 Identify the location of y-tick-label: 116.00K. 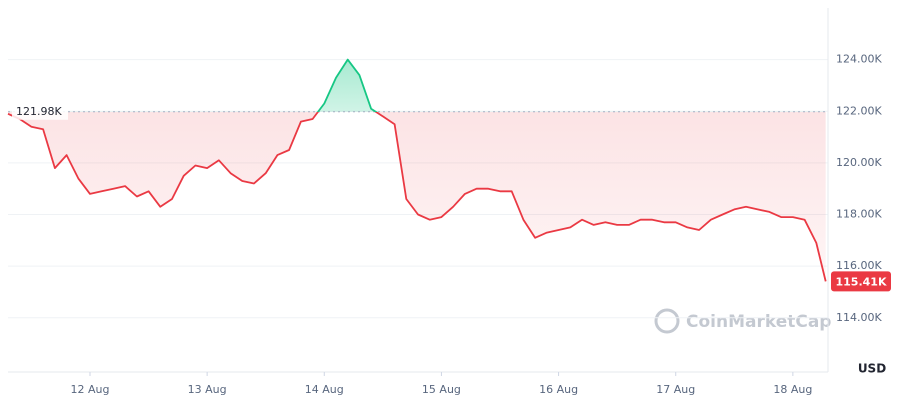
(859, 265).